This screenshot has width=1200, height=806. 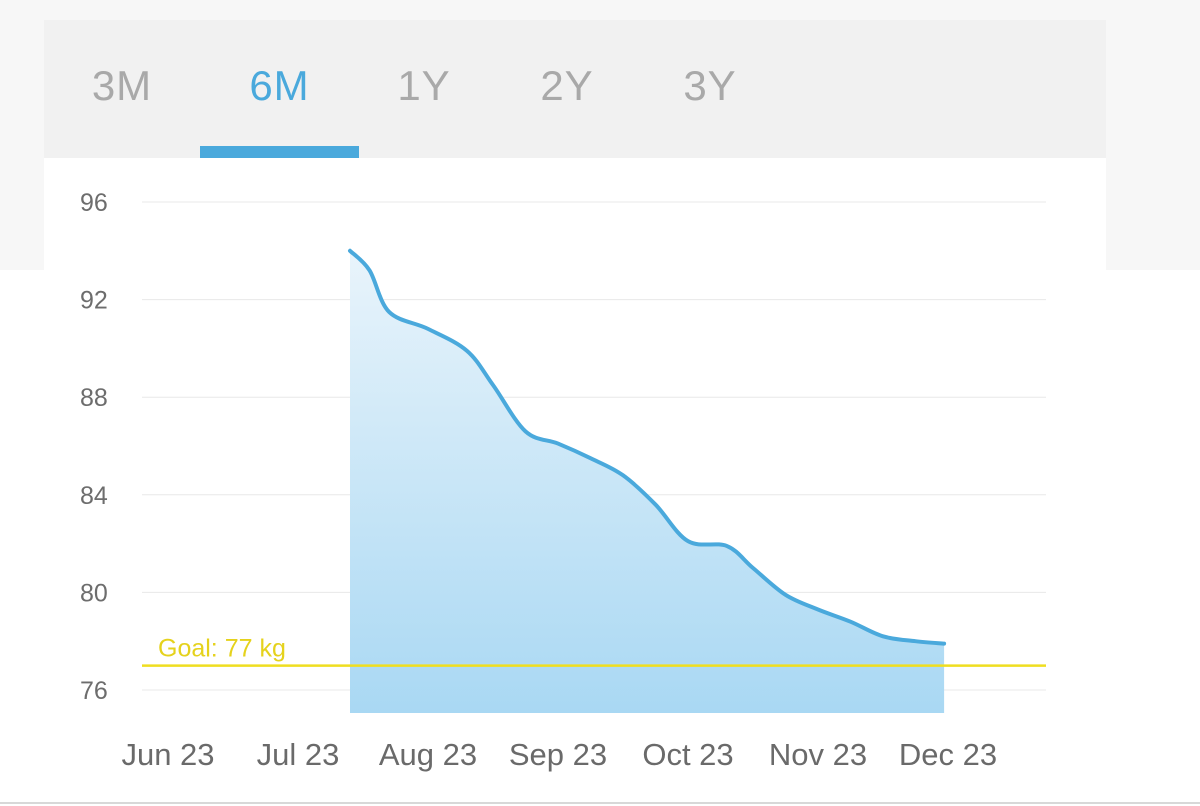 What do you see at coordinates (94, 398) in the screenshot?
I see `y-tick-label: 88` at bounding box center [94, 398].